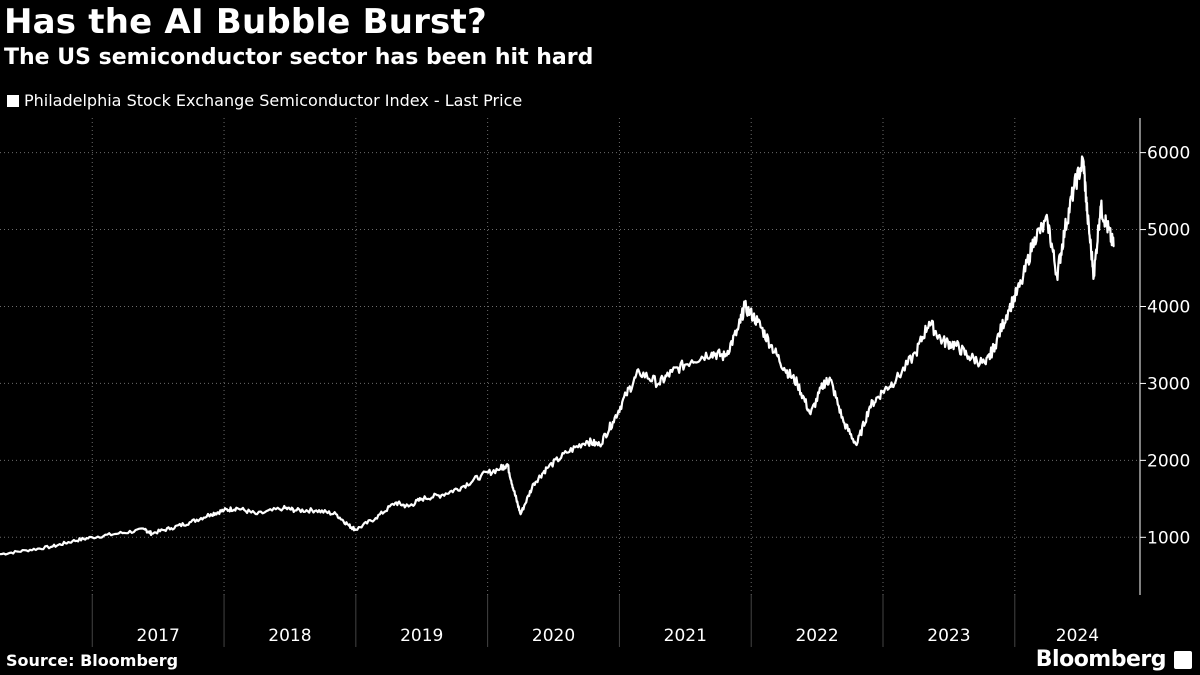 The height and width of the screenshot is (675, 1200). I want to click on x-tick-label: 2024, so click(1077, 636).